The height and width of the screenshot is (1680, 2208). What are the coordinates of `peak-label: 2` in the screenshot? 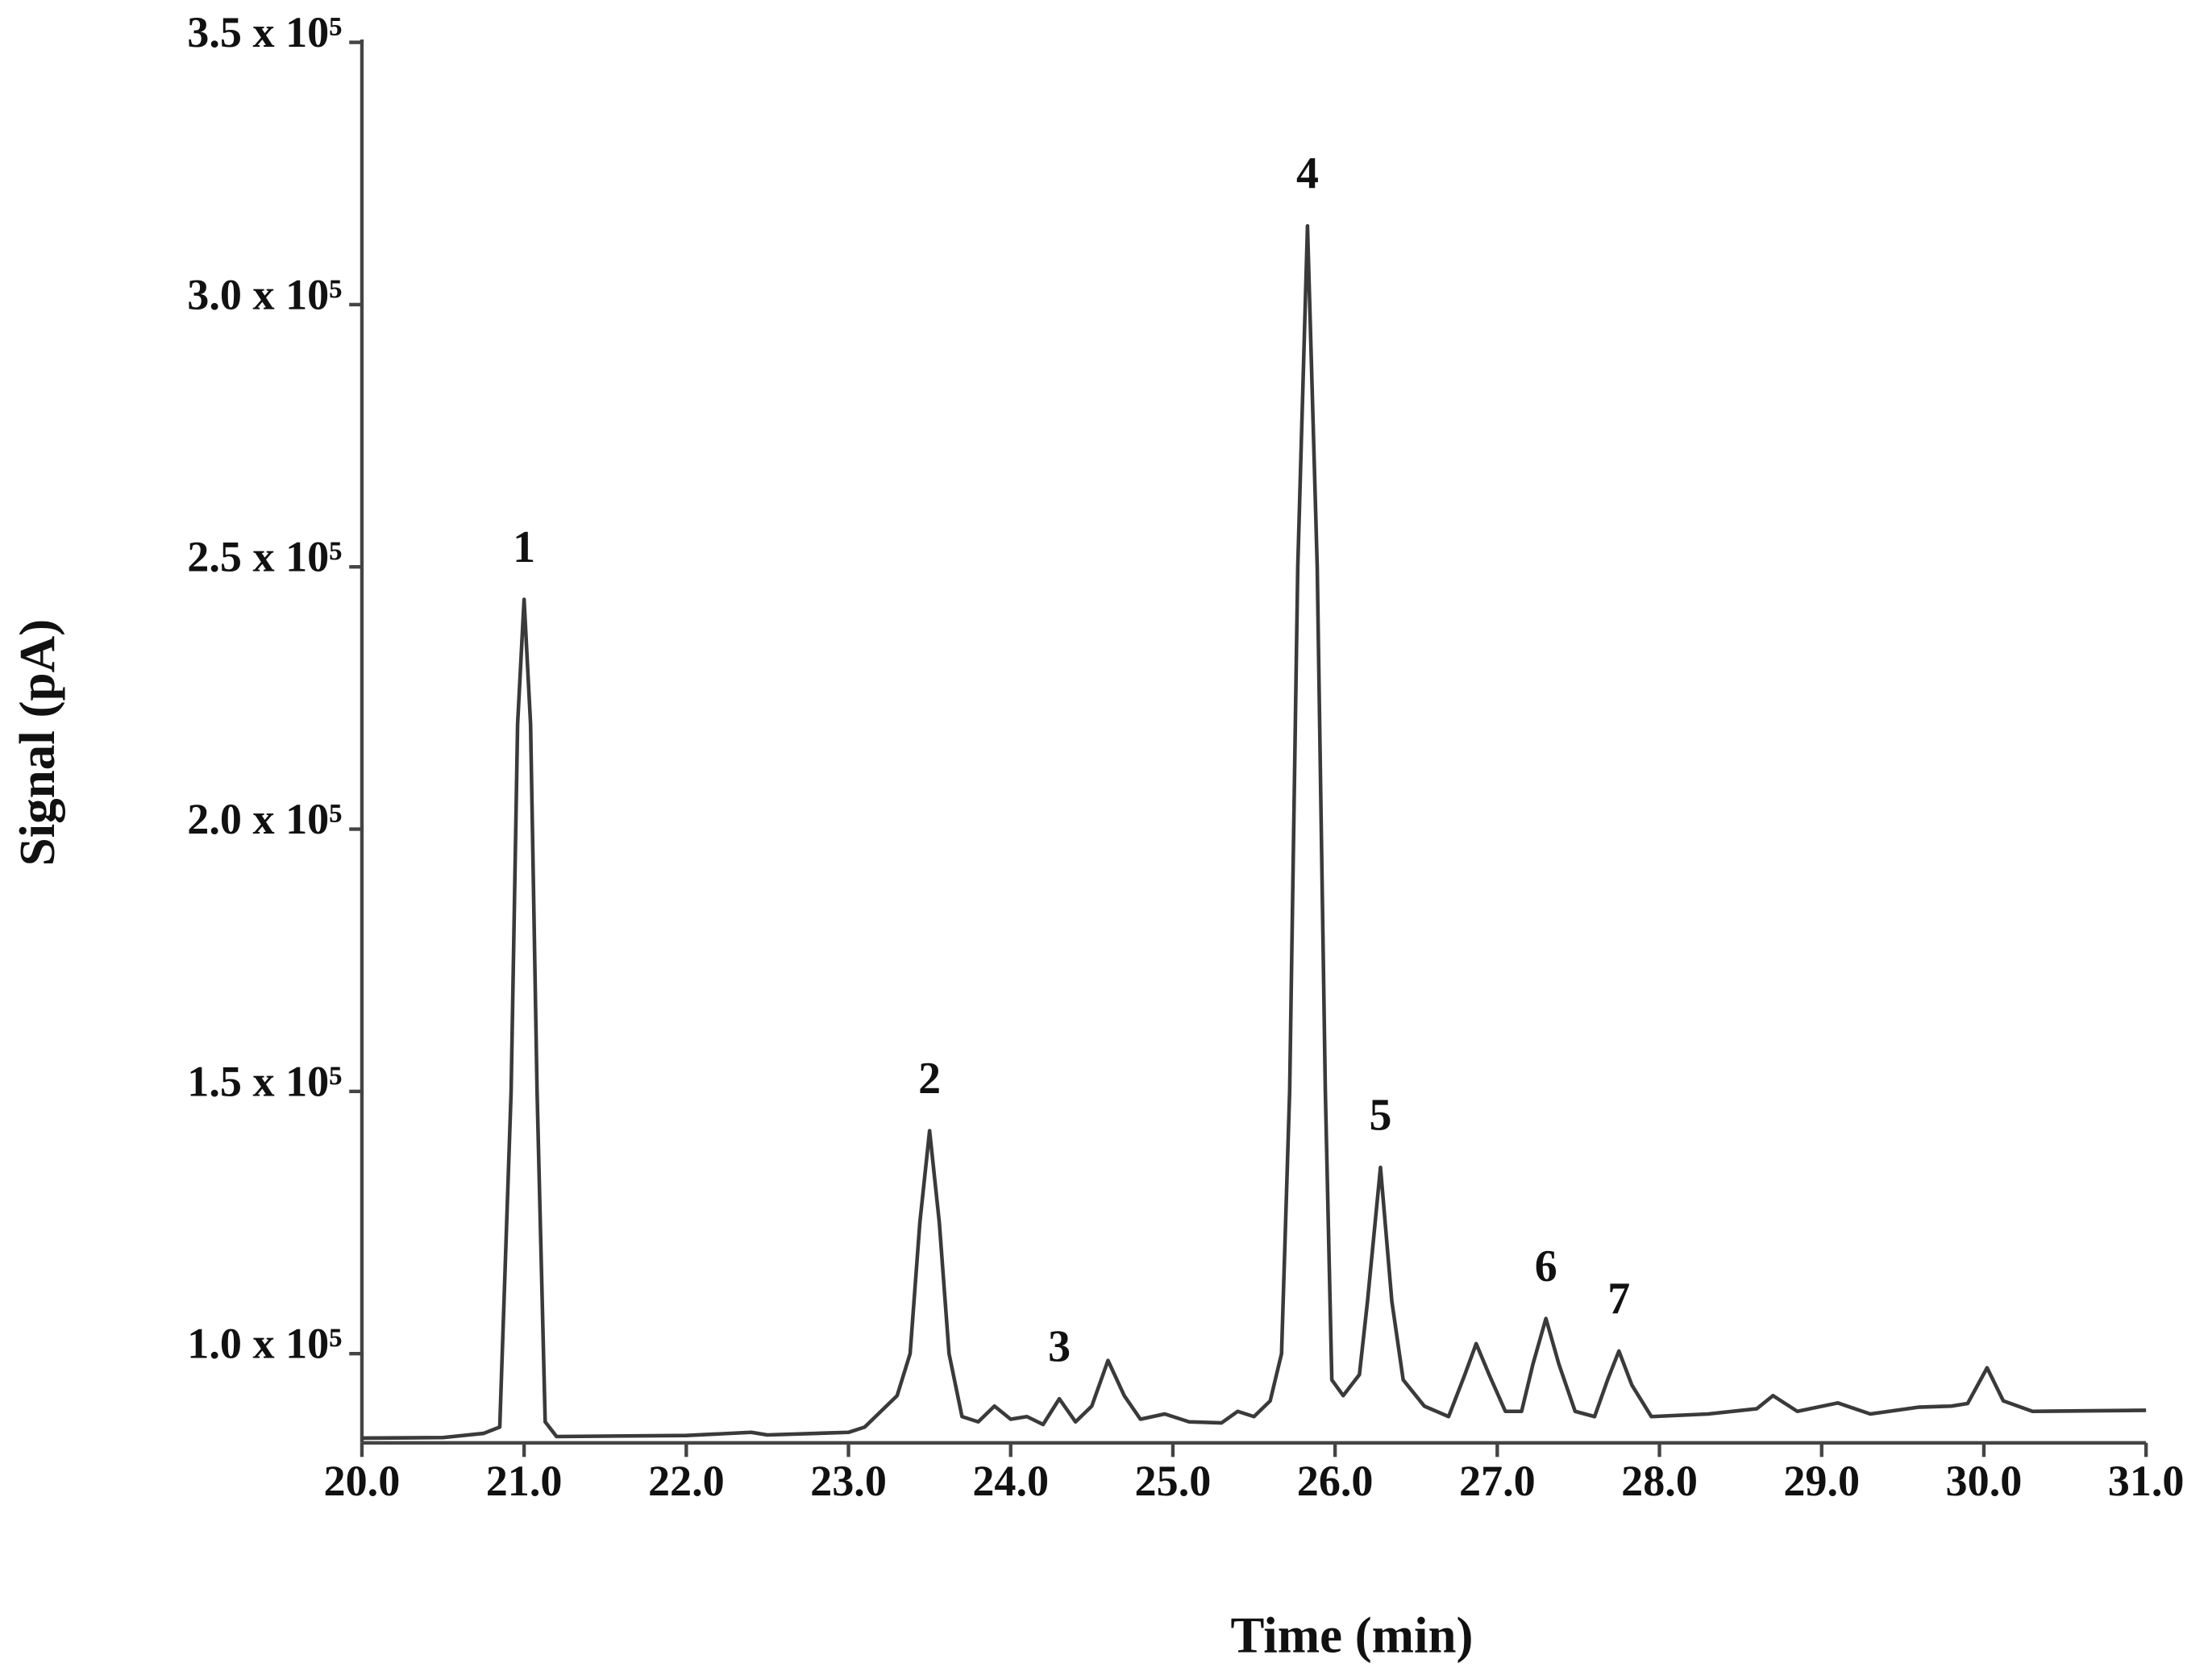 It's located at (930, 1079).